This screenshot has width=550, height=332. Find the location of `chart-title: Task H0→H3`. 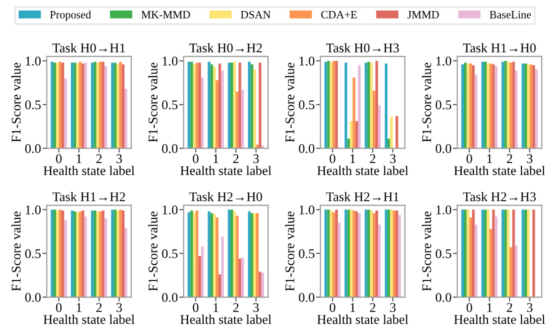

chart-title: Task H0→H3 is located at coordinates (362, 47).